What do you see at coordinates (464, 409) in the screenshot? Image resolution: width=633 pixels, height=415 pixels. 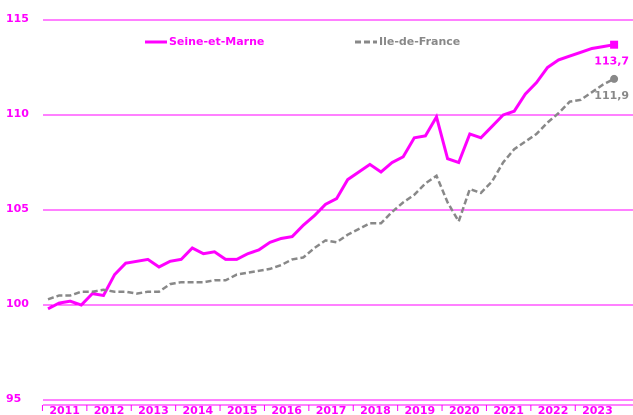 I see `x-tick-label: 2020` at bounding box center [464, 409].